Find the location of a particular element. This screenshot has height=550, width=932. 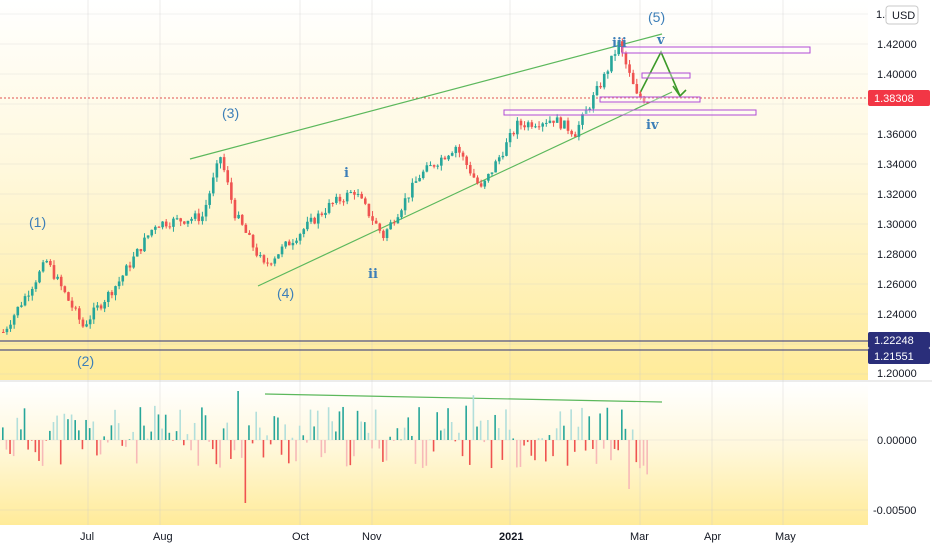

osc-y-tick: 0.00000 is located at coordinates (897, 441).